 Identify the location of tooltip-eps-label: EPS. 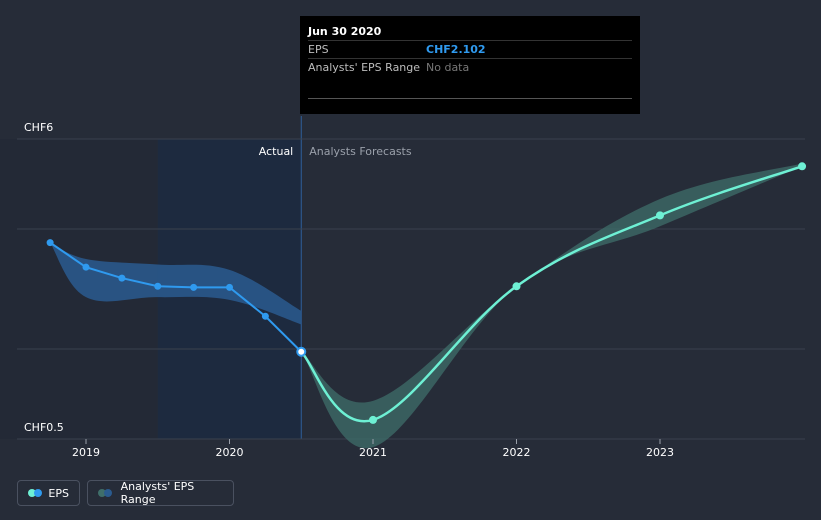
(318, 49).